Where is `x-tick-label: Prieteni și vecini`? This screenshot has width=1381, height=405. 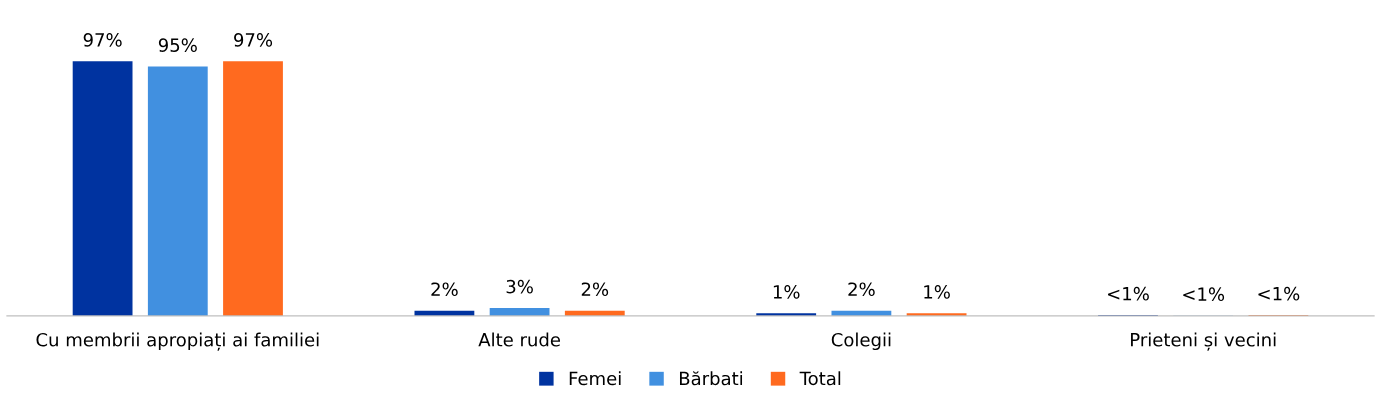 x-tick-label: Prieteni și vecini is located at coordinates (1203, 341).